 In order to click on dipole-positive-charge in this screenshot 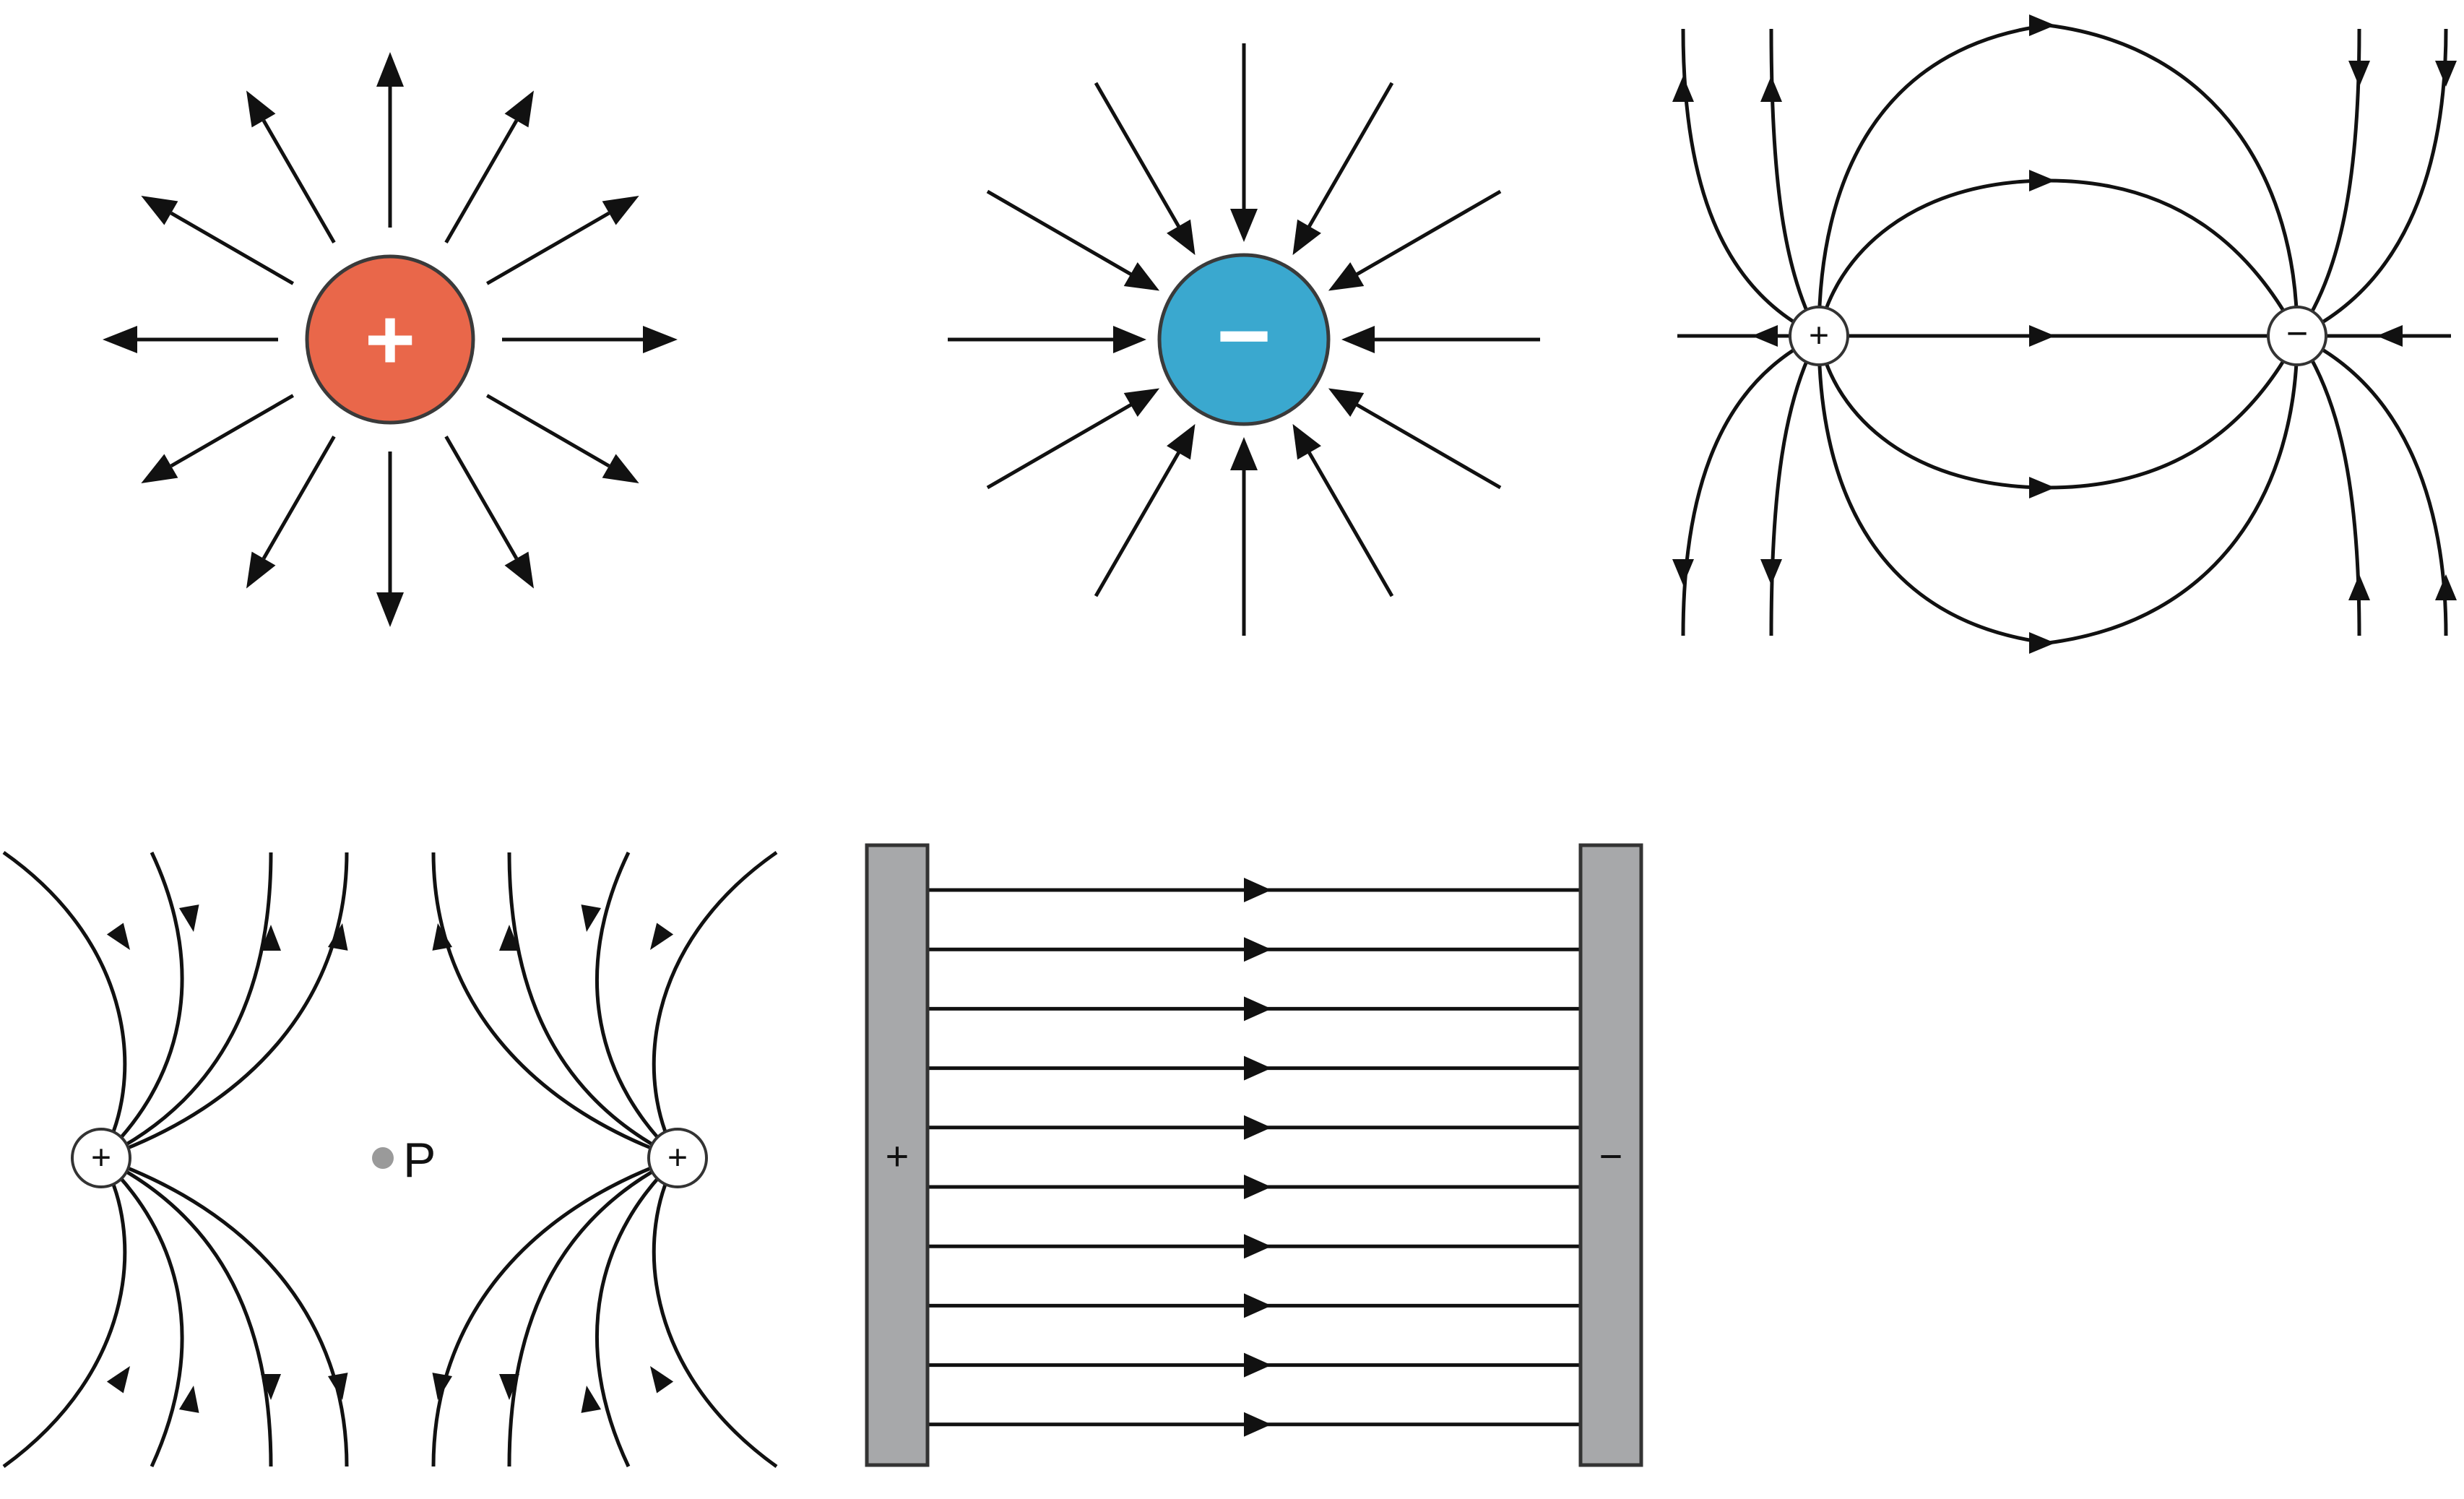, I will do `click(1819, 336)`.